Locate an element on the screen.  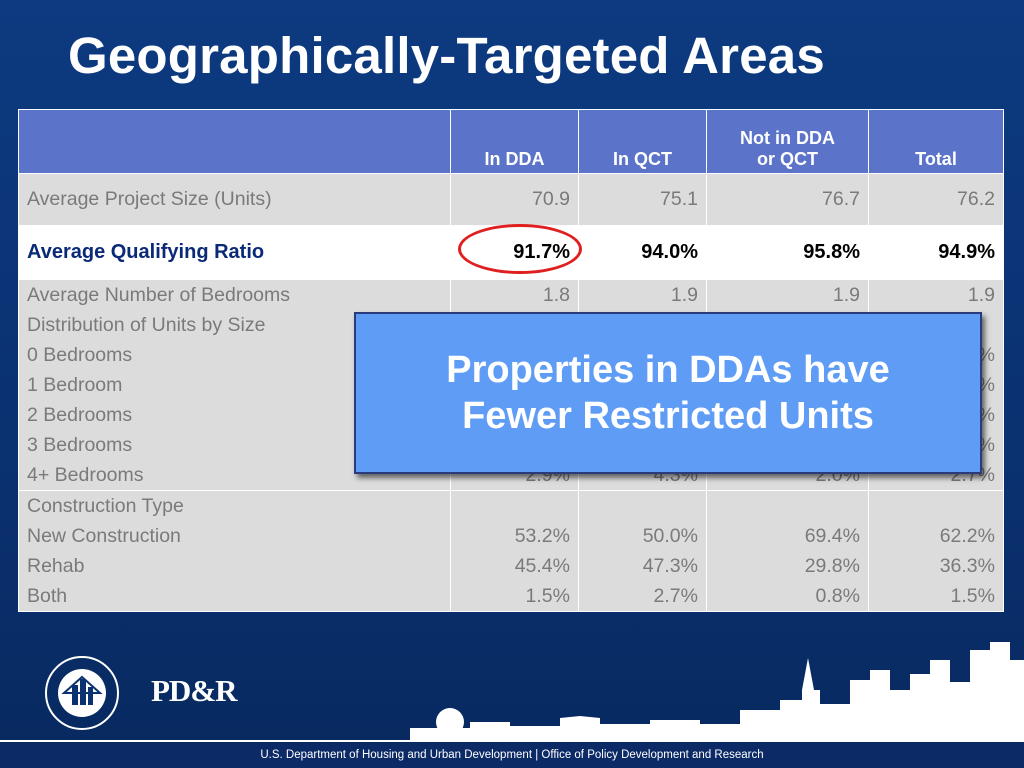
header-in-qct: In QCT is located at coordinates (642, 141).